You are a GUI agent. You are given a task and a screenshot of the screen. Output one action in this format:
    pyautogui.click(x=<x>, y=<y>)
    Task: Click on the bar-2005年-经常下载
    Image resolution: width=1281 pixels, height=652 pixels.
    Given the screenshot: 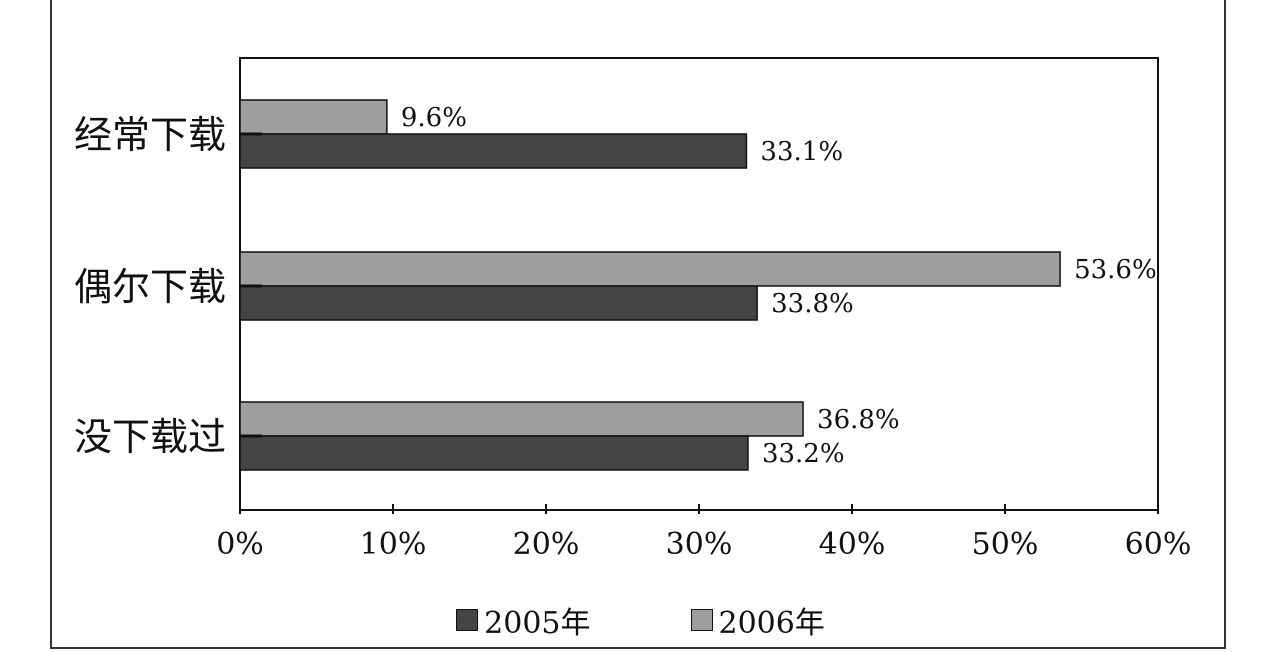 What is the action you would take?
    pyautogui.click(x=493, y=151)
    